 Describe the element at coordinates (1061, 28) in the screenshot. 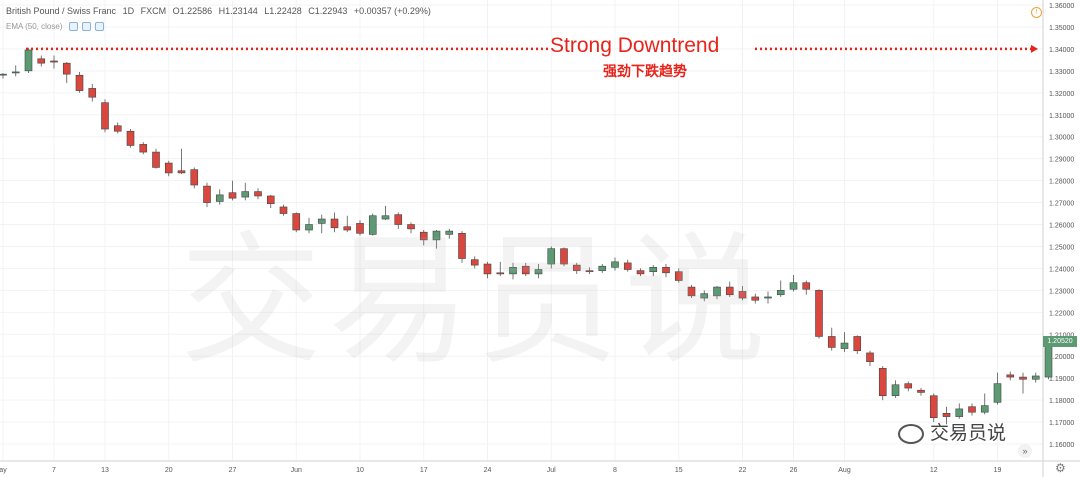

I see `y-tick-label: 1.35000` at that location.